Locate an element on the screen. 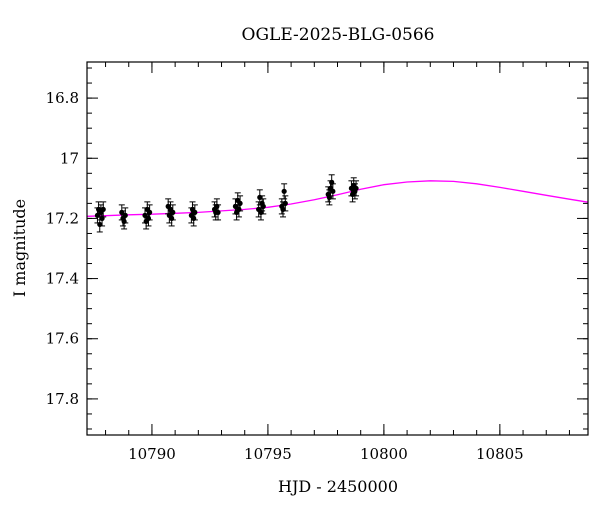 This screenshot has height=512, width=600. chart-title: OGLE-2025-BLG-0566 is located at coordinates (338, 35).